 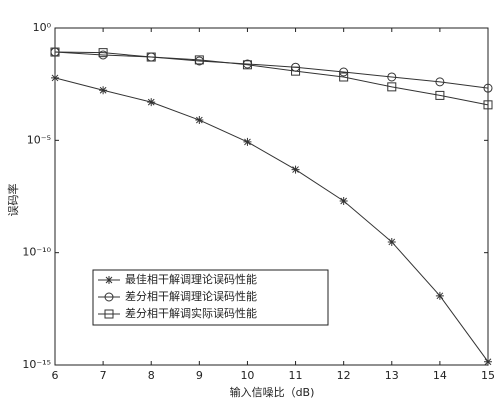 What do you see at coordinates (13, 200) in the screenshot?
I see `y-axis-label: 误码率` at bounding box center [13, 200].